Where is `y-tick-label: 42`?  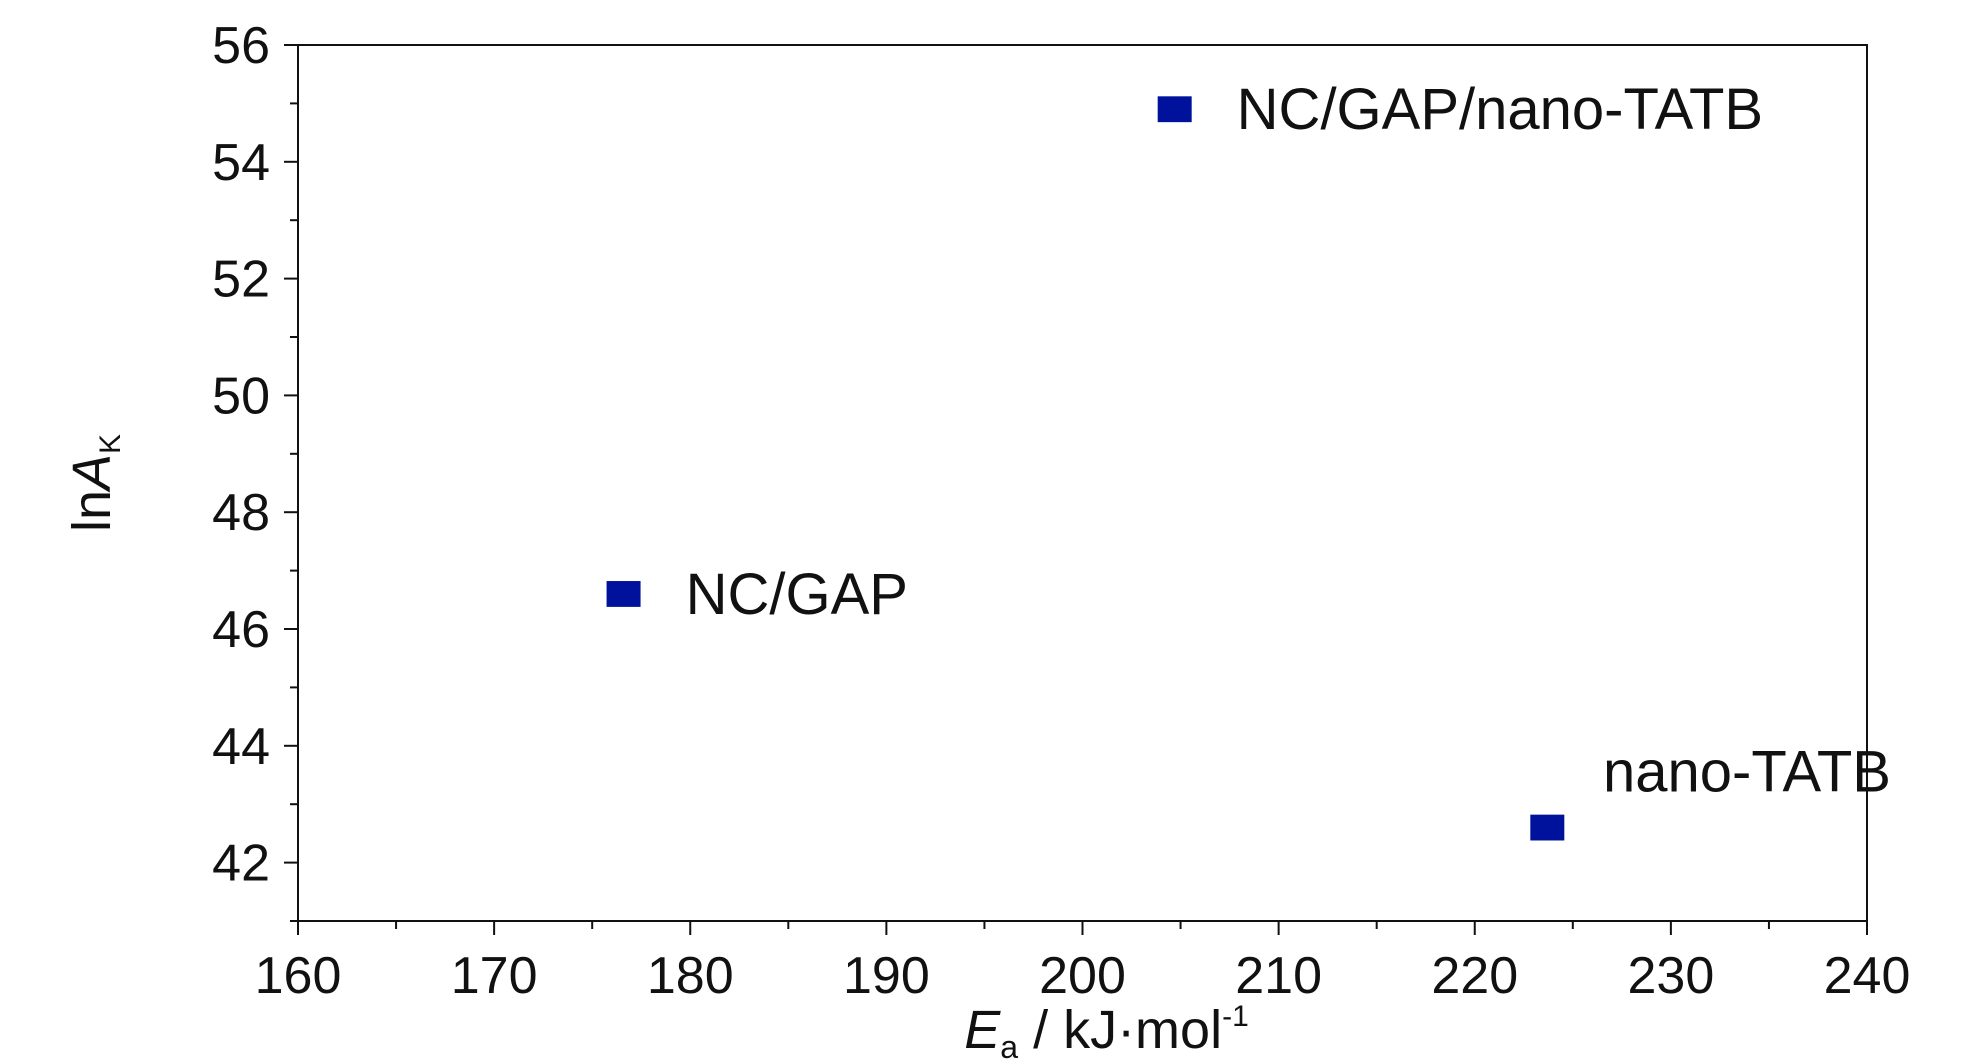
y-tick-label: 42 is located at coordinates (241, 864).